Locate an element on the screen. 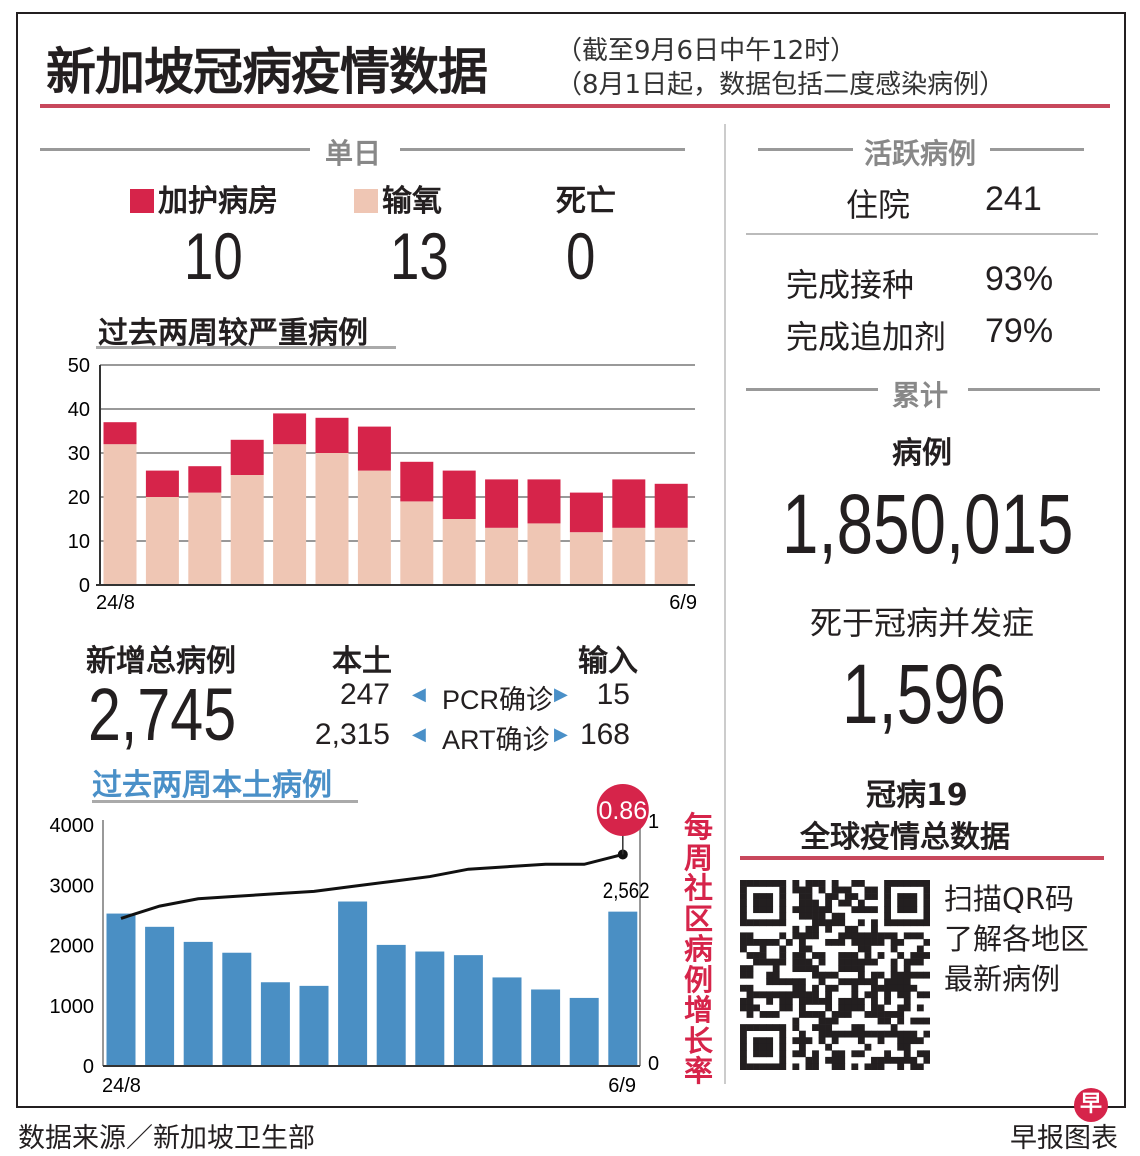  art-import: 168 is located at coordinates (604, 734).